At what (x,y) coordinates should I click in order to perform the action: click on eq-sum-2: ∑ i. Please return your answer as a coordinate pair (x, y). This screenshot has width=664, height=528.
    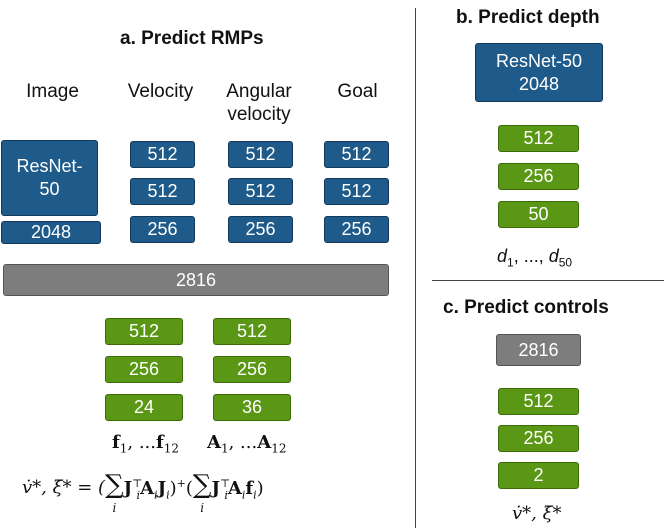
    Looking at the image, I should click on (202, 494).